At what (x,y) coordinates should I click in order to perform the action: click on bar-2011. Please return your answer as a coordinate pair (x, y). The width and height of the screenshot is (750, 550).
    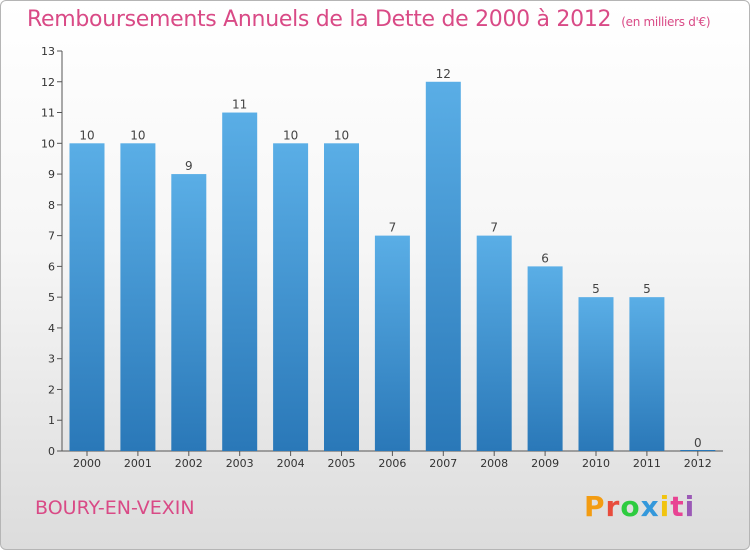
    Looking at the image, I should click on (647, 374).